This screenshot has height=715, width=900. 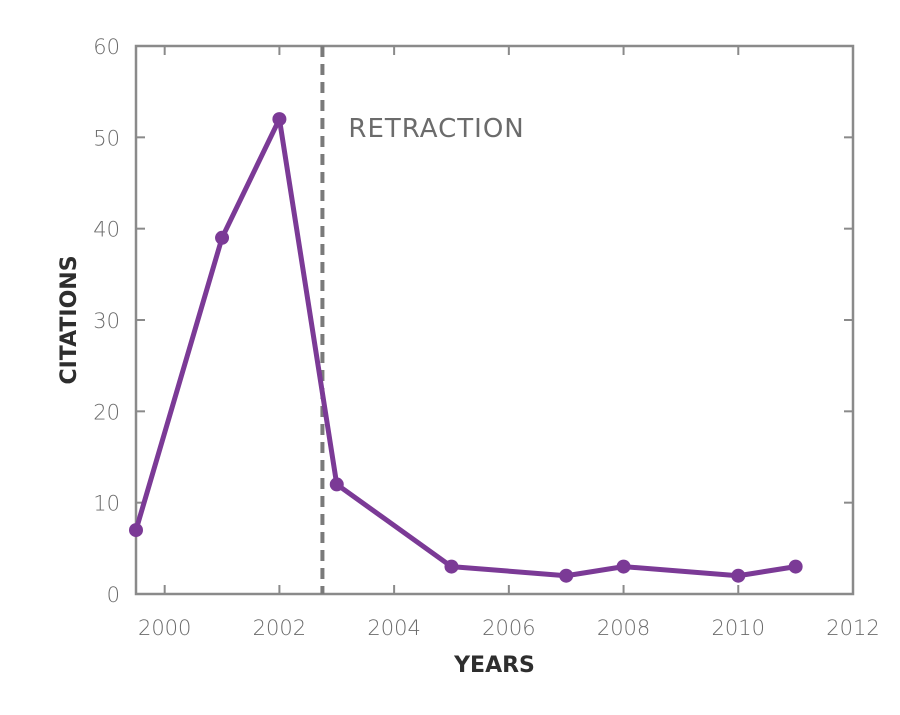 What do you see at coordinates (436, 129) in the screenshot?
I see `retraction-label: RETRACTION` at bounding box center [436, 129].